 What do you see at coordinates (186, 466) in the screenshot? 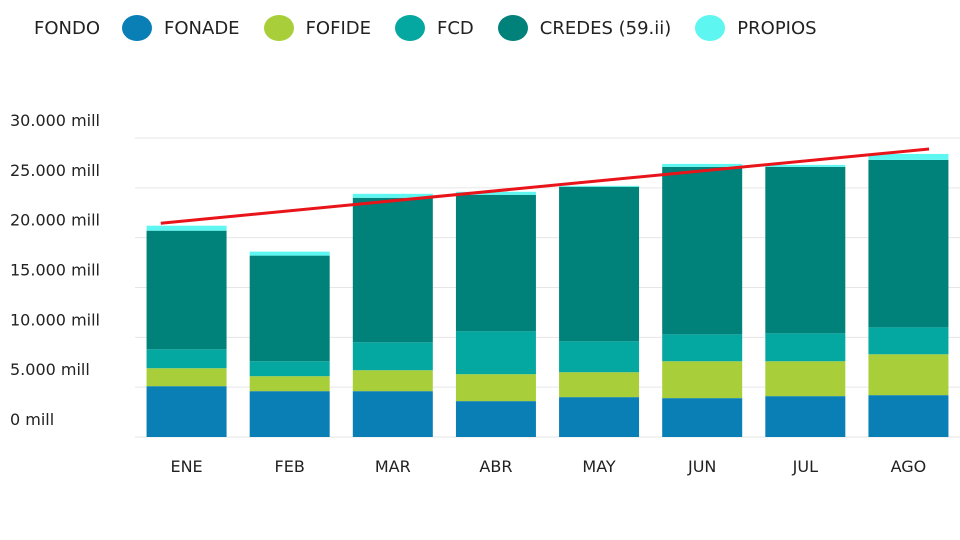
I see `x-tick-label: ENE` at bounding box center [186, 466].